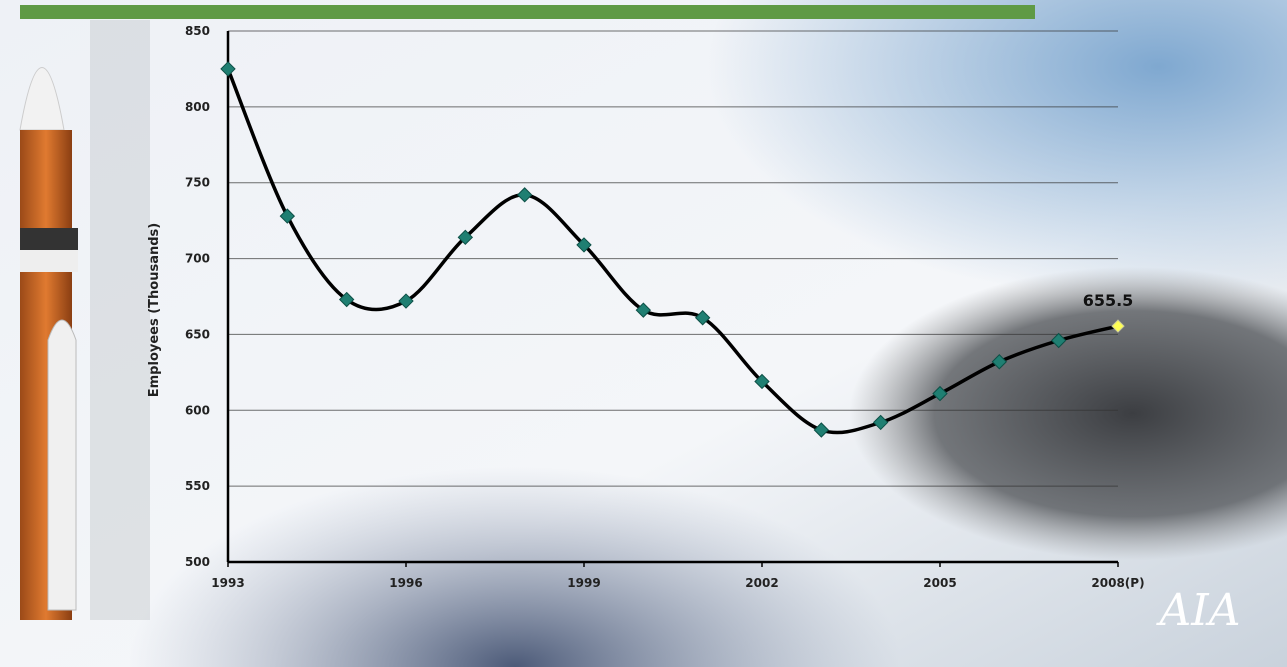 Image resolution: width=1287 pixels, height=667 pixels. What do you see at coordinates (197, 259) in the screenshot?
I see `y-tick-label: 700` at bounding box center [197, 259].